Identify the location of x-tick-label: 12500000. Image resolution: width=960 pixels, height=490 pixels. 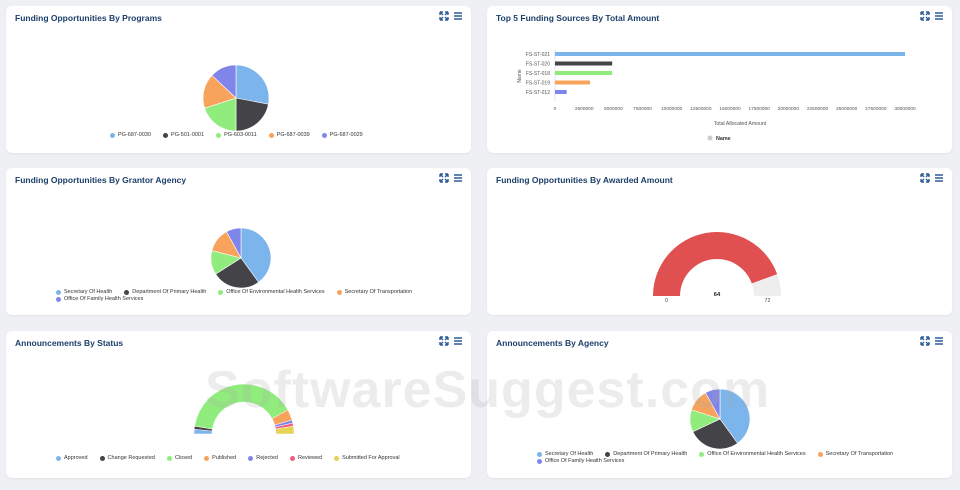
(701, 109).